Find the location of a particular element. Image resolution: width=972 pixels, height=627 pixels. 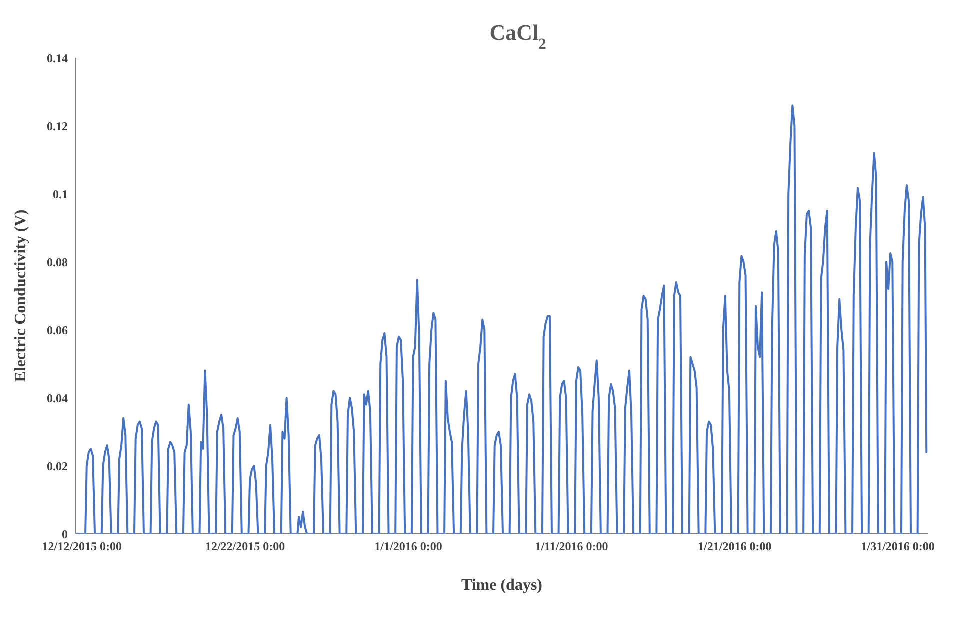

y-tick-label: 0.04 is located at coordinates (57, 398).